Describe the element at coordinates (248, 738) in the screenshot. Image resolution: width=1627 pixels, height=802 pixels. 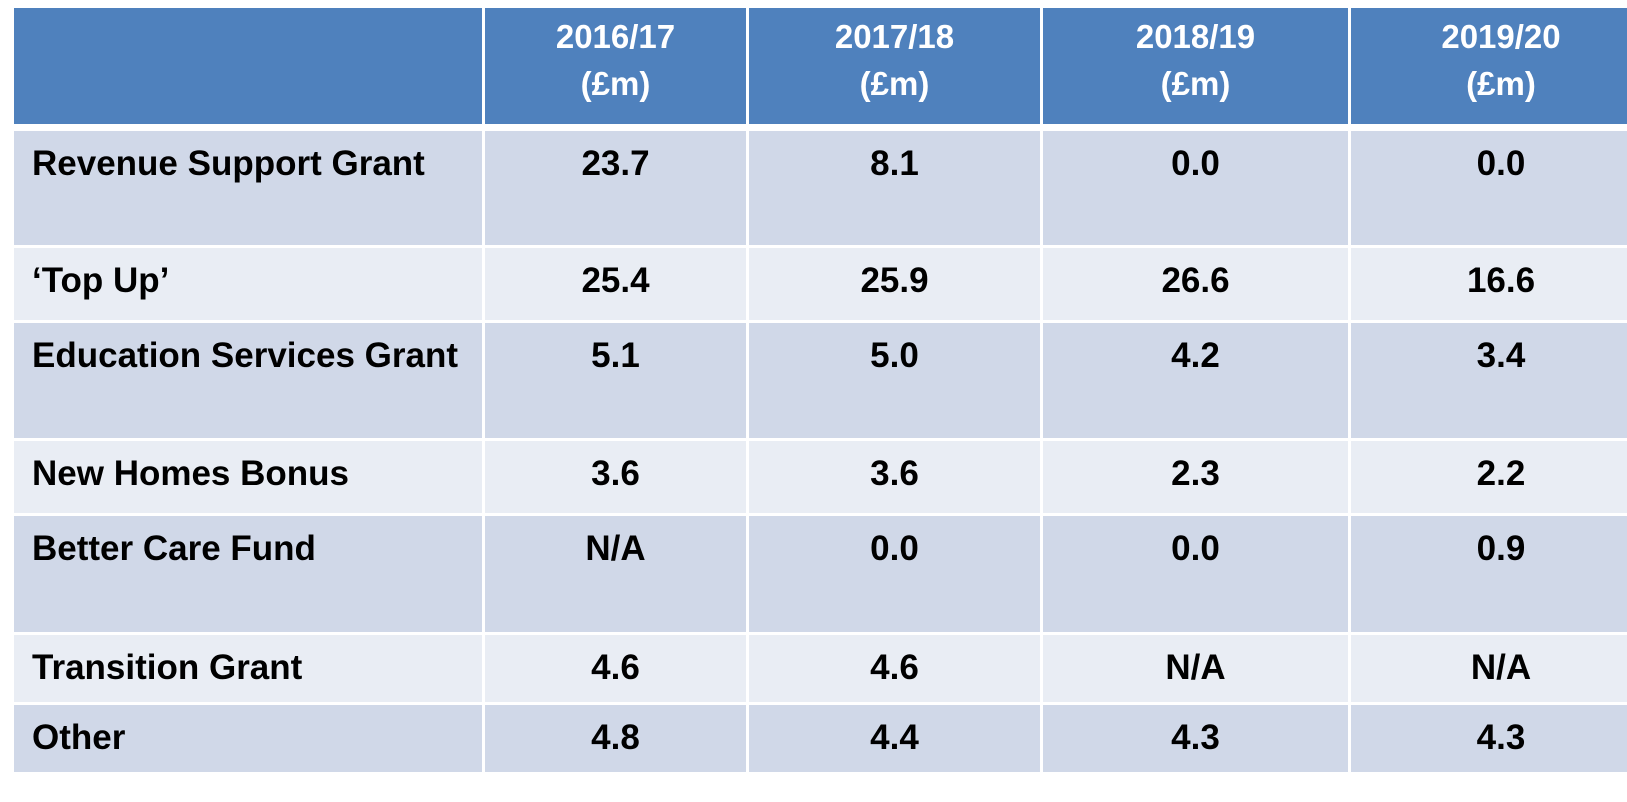
I see `row-label: Other` at that location.